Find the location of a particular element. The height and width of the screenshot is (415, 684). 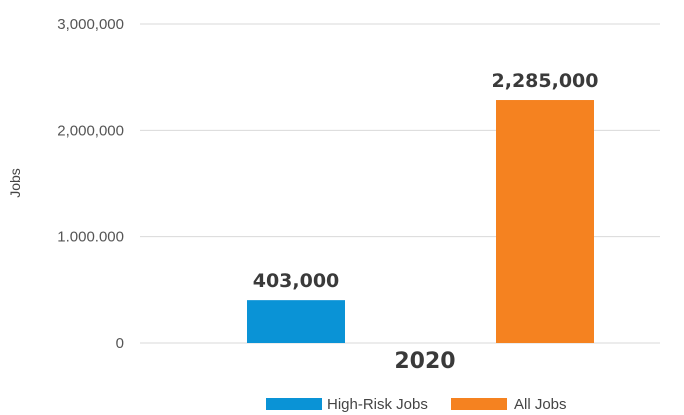

category-labels: 2020 is located at coordinates (424, 361).